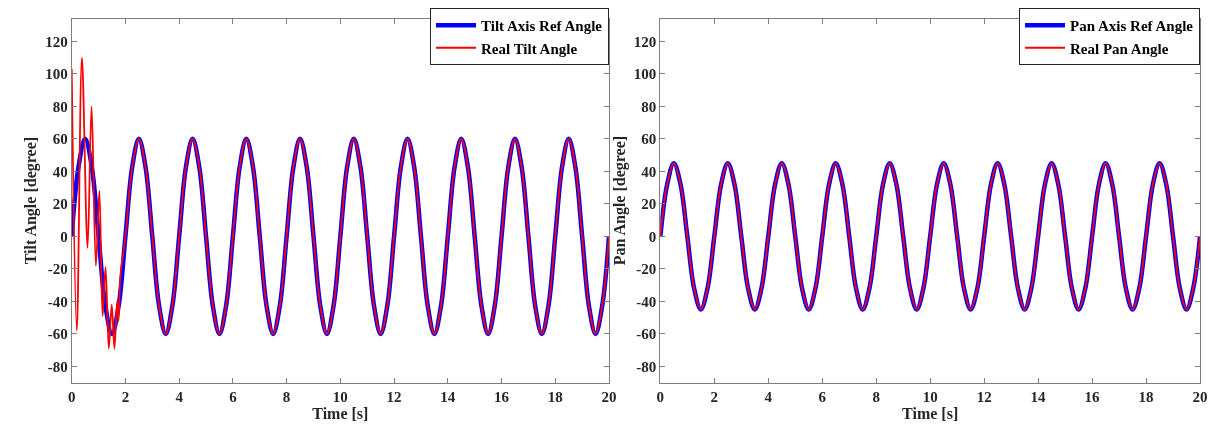 This screenshot has width=1222, height=437. I want to click on legend-label: Real Tilt Angle, so click(529, 48).